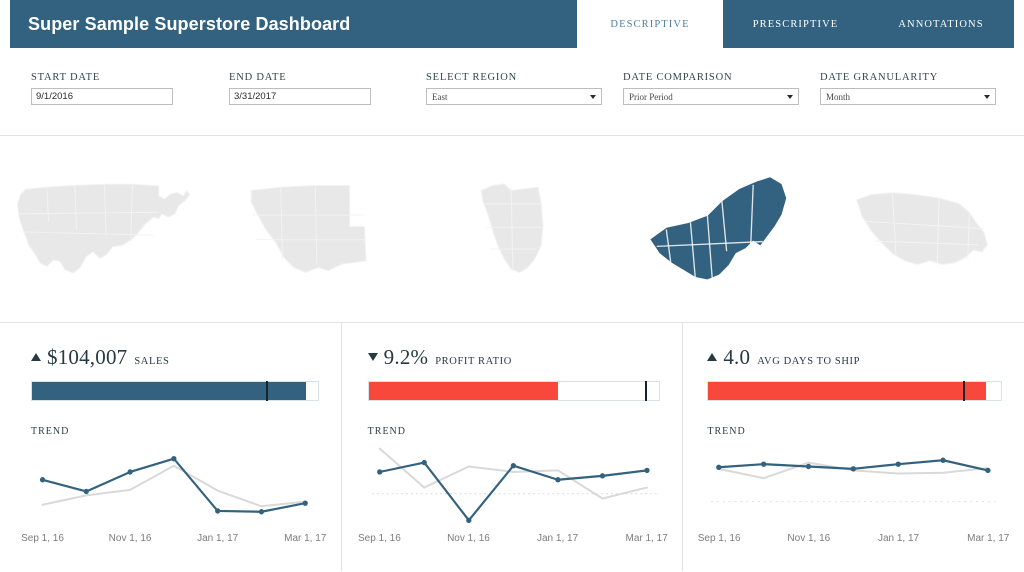  I want to click on map-east-shape, so click(718, 228).